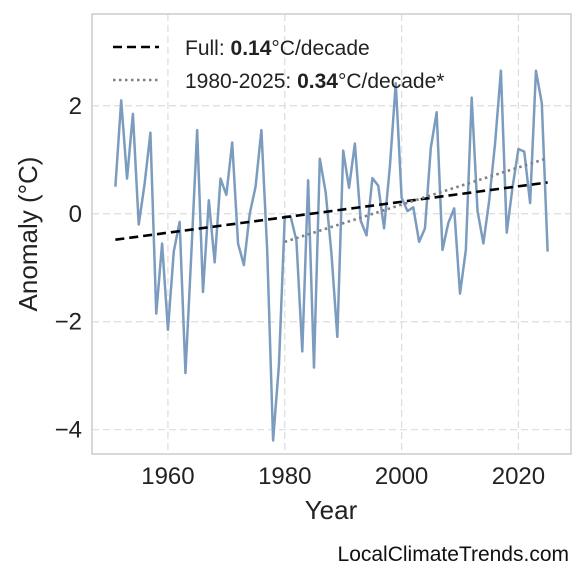  Describe the element at coordinates (251, 48) in the screenshot. I see `legend-full-value: 0.14` at that location.